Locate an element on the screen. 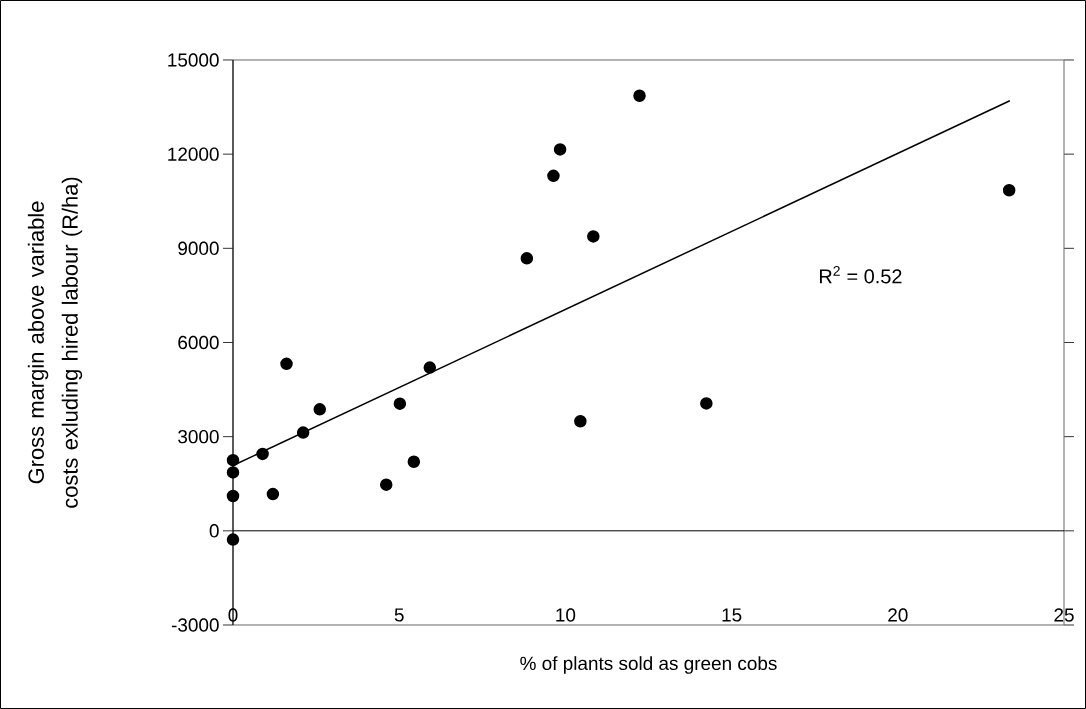 This screenshot has width=1086, height=709. y-tick-label: 3000 is located at coordinates (198, 436).